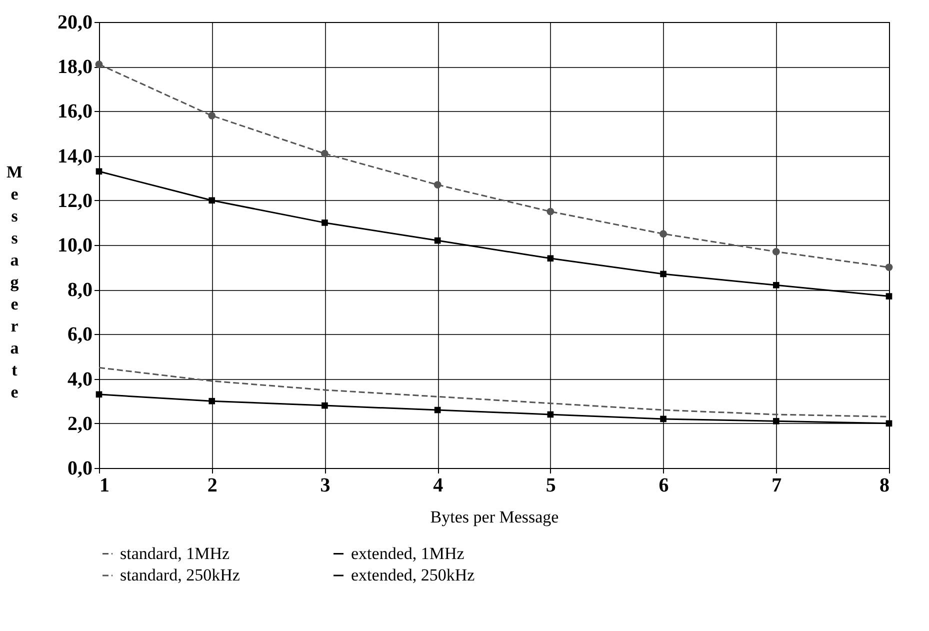  What do you see at coordinates (75, 201) in the screenshot?
I see `y-tick-label: 12,0` at bounding box center [75, 201].